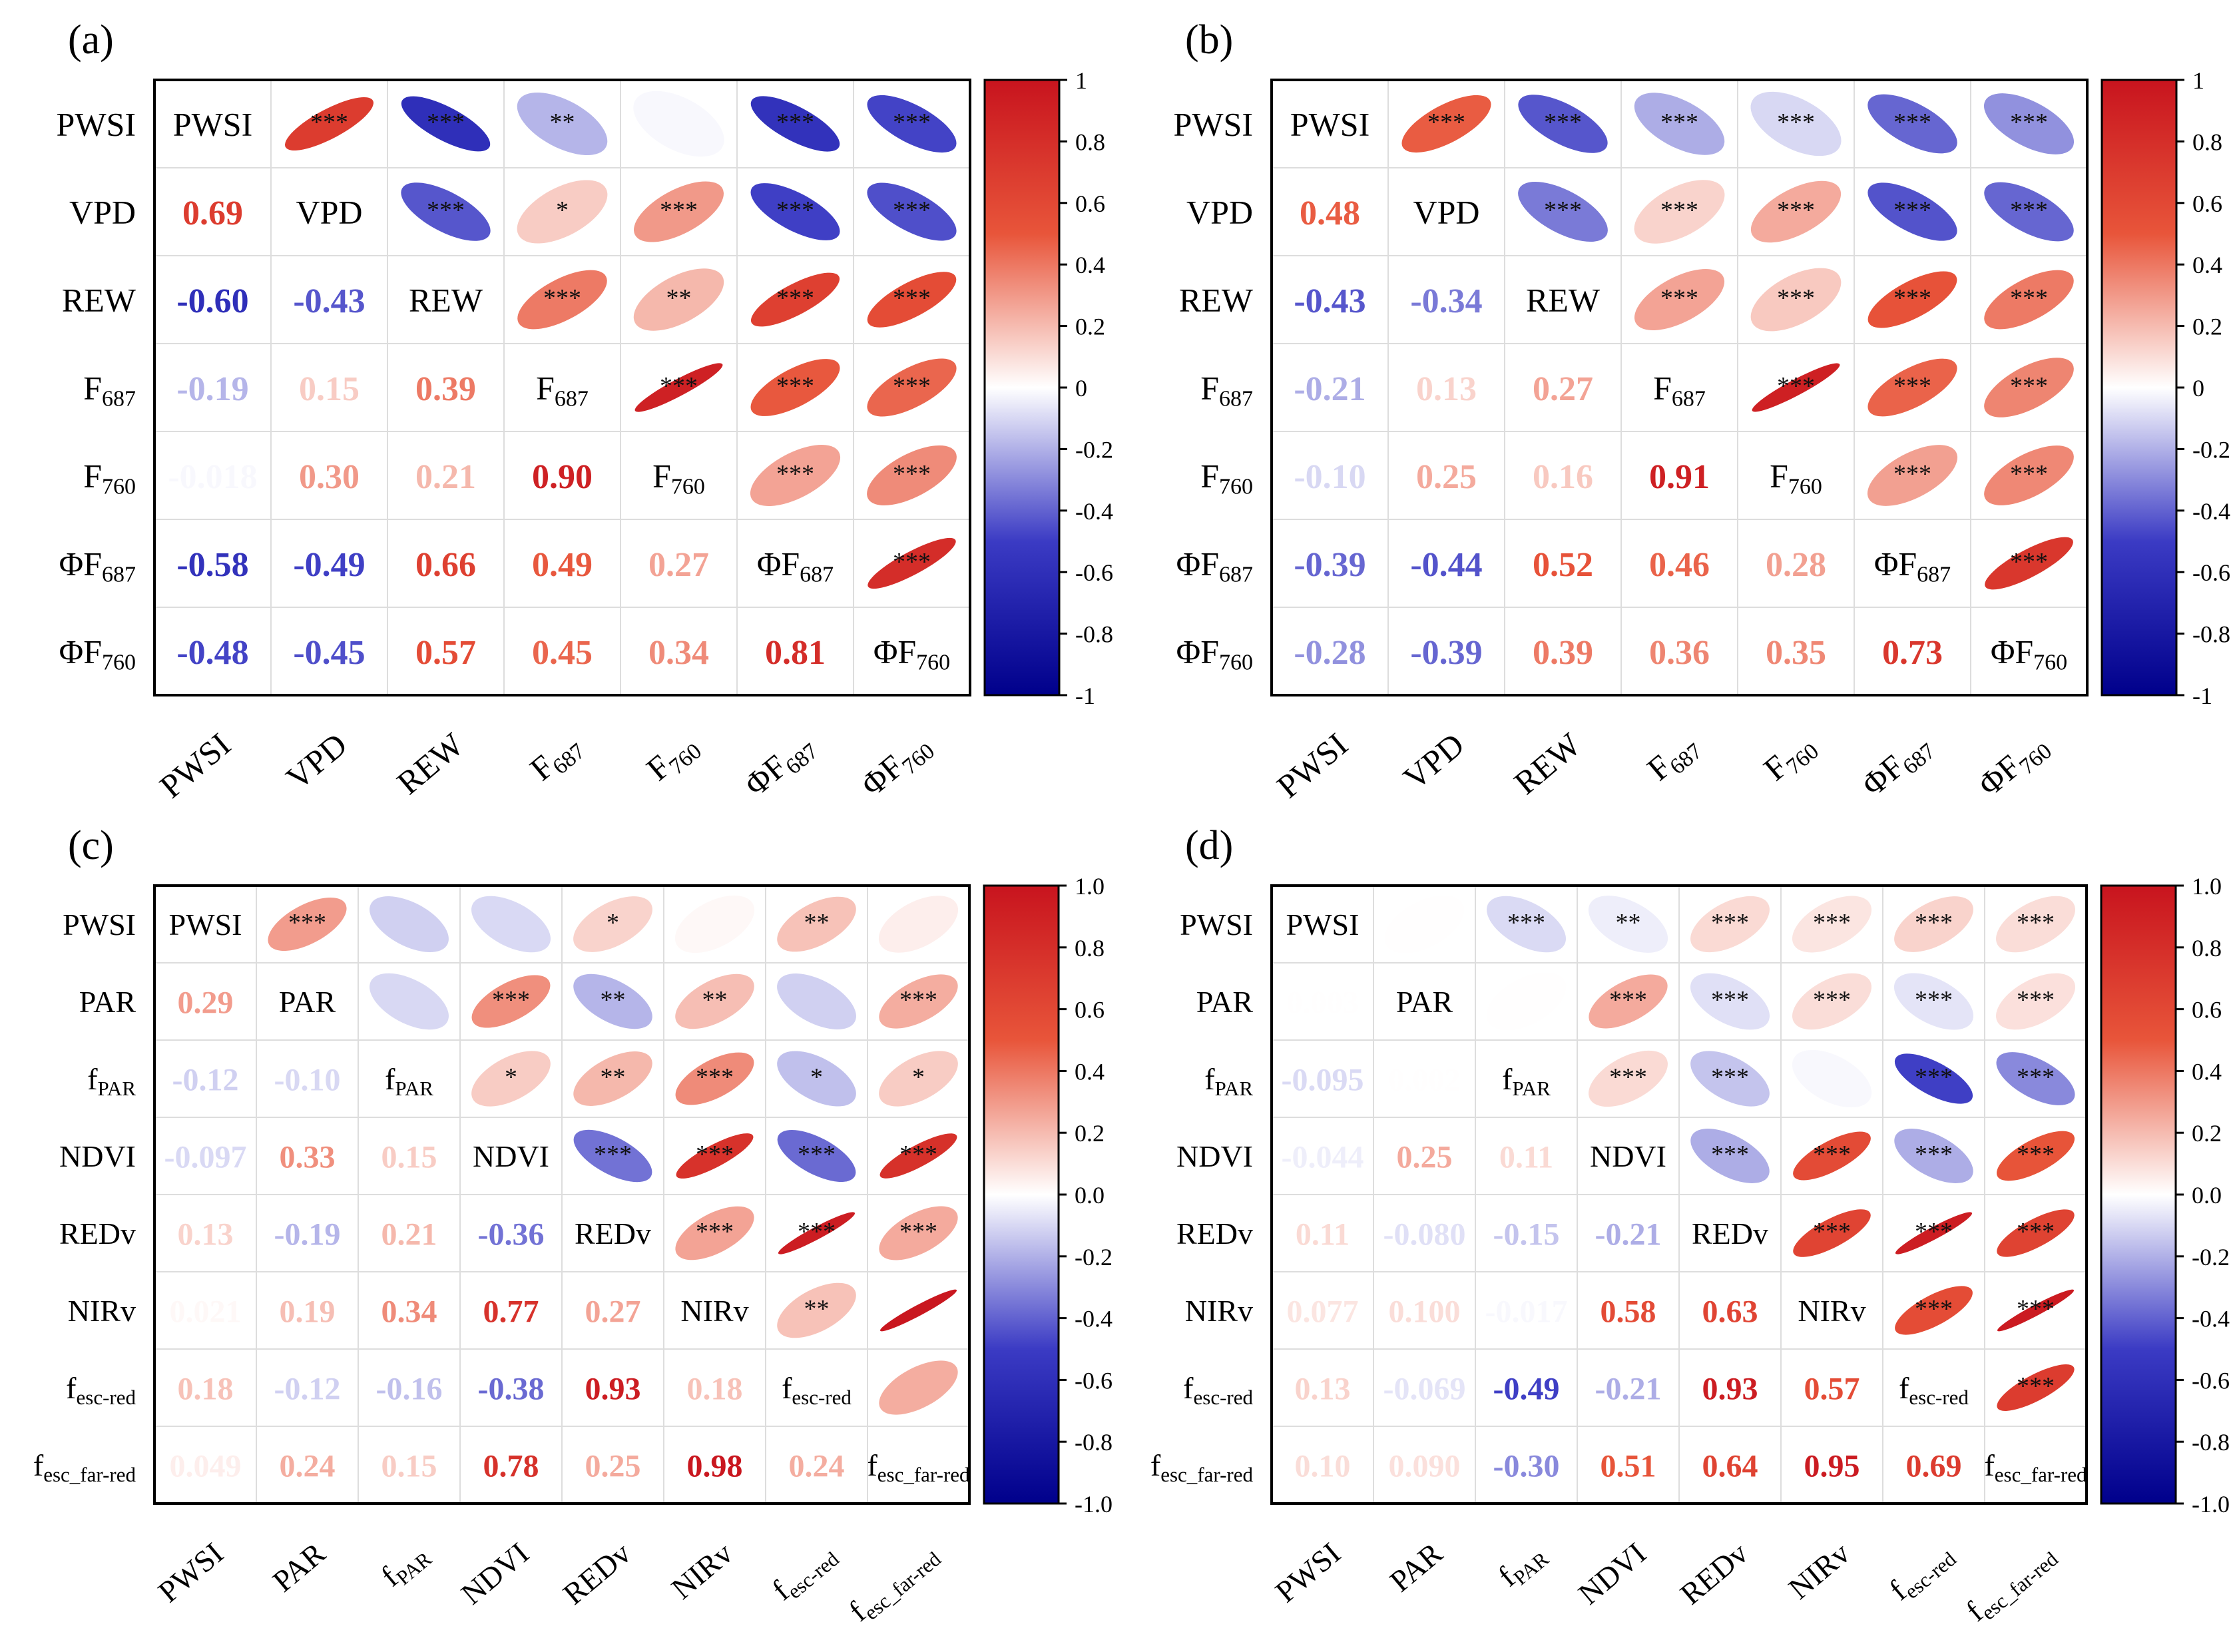 This screenshot has height=1652, width=2237. What do you see at coordinates (2211, 1380) in the screenshot?
I see `colorbar-tick-label: -0.6` at bounding box center [2211, 1380].